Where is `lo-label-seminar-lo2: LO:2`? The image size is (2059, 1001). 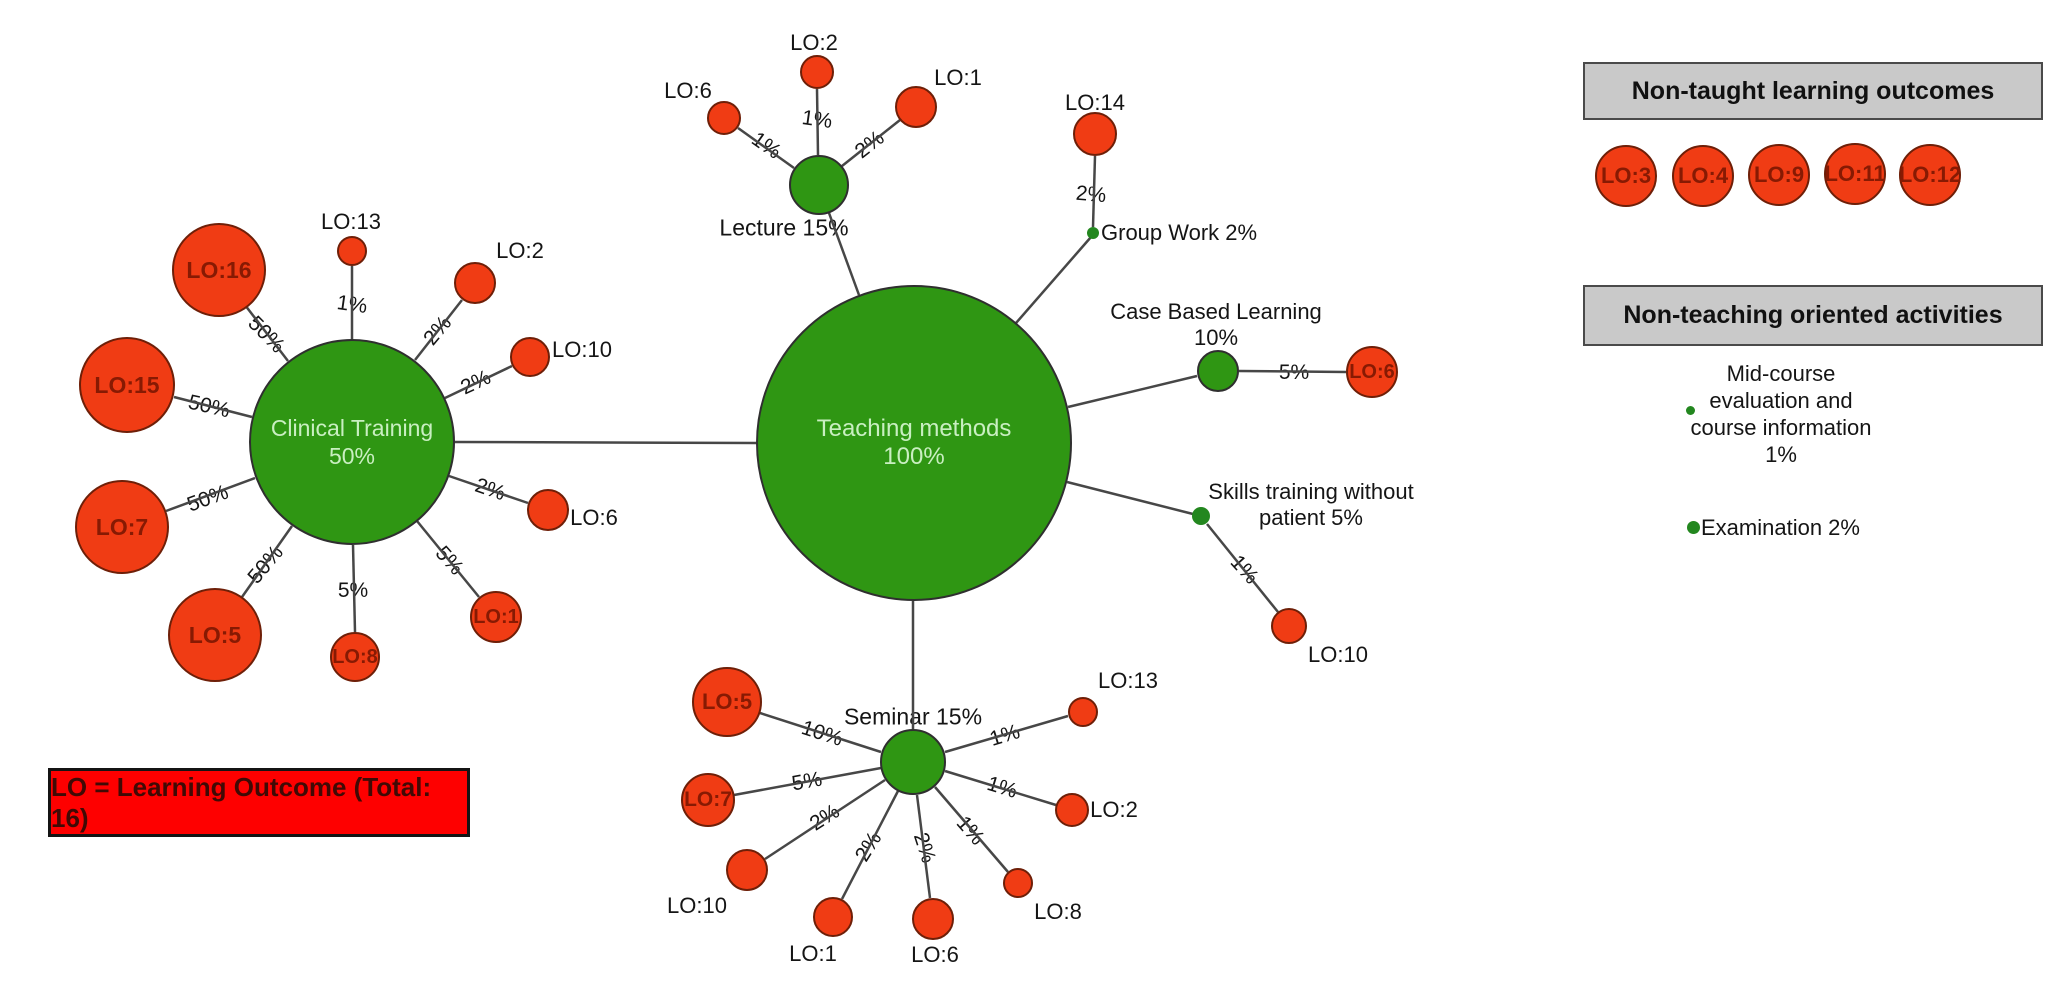 lo-label-seminar-lo2: LO:2 is located at coordinates (1114, 809).